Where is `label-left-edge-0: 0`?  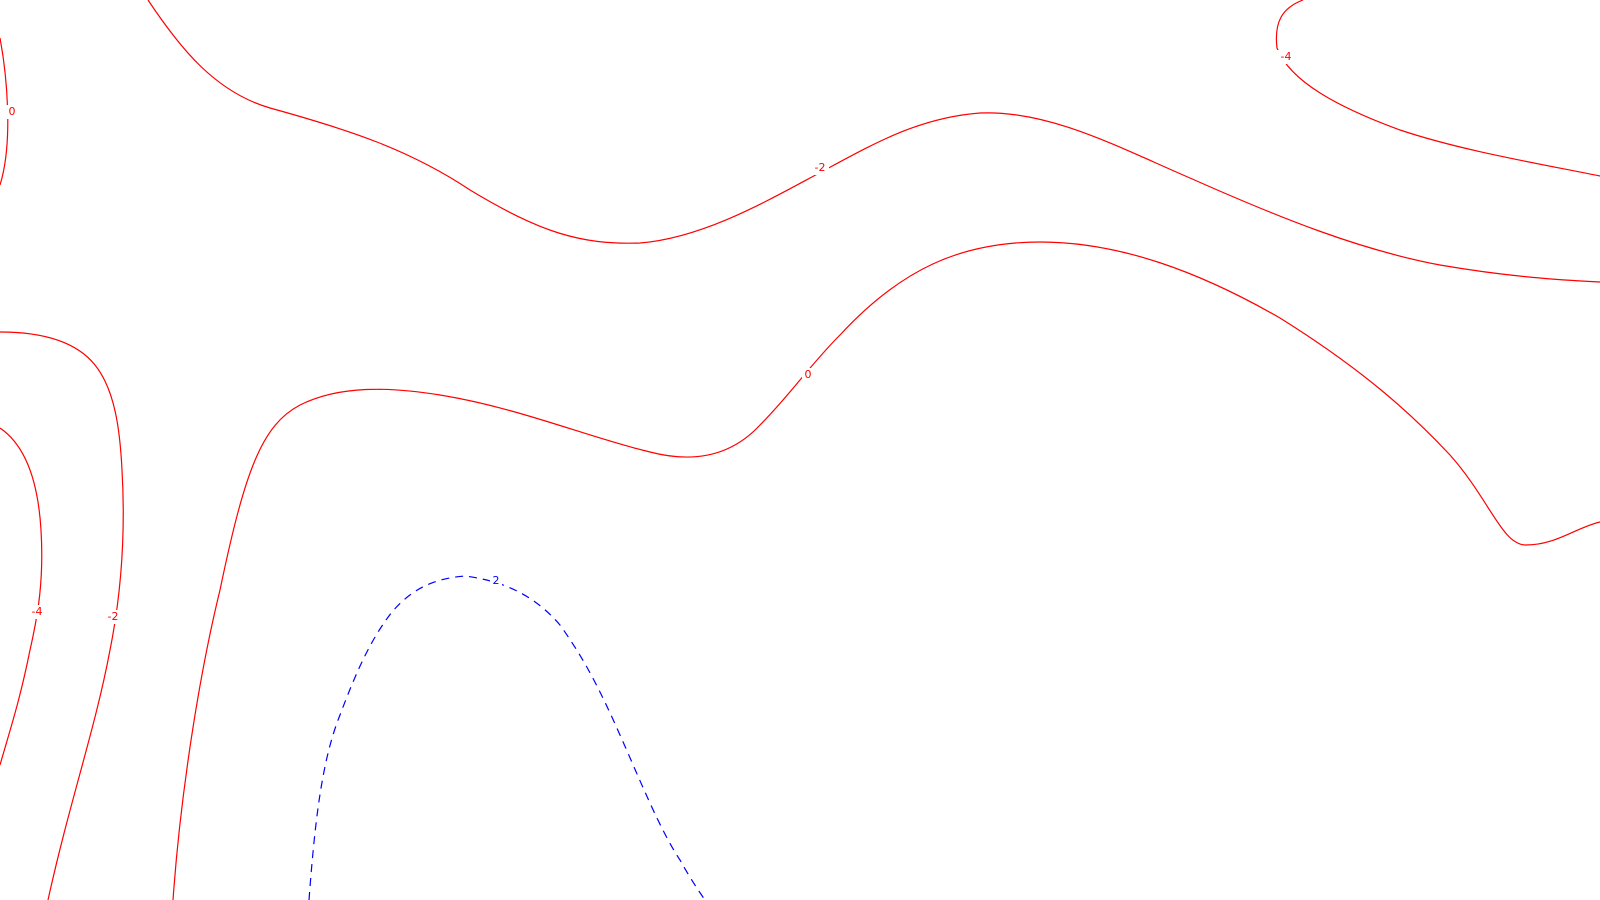 label-left-edge-0: 0 is located at coordinates (12, 112).